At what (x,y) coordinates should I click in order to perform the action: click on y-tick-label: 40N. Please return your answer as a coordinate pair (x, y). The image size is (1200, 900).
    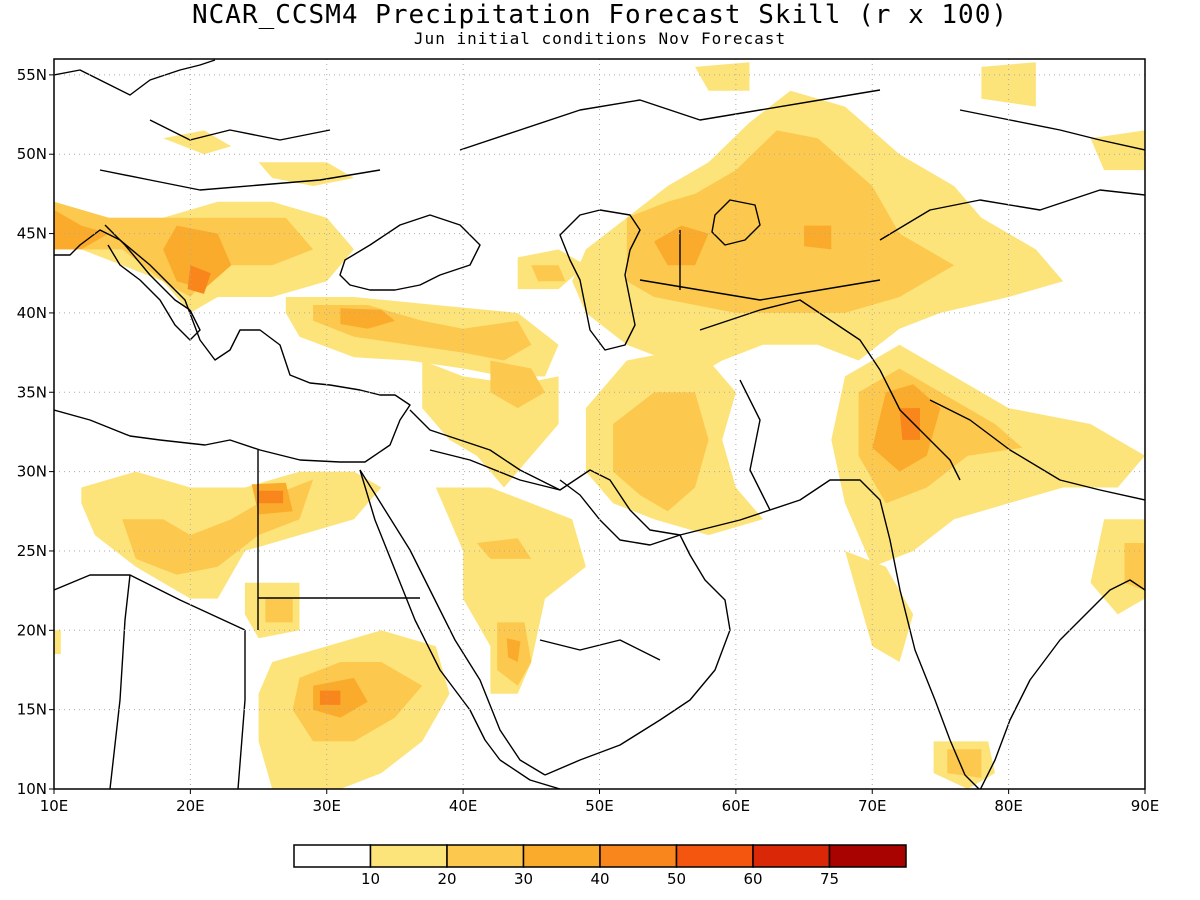
    Looking at the image, I should click on (32, 313).